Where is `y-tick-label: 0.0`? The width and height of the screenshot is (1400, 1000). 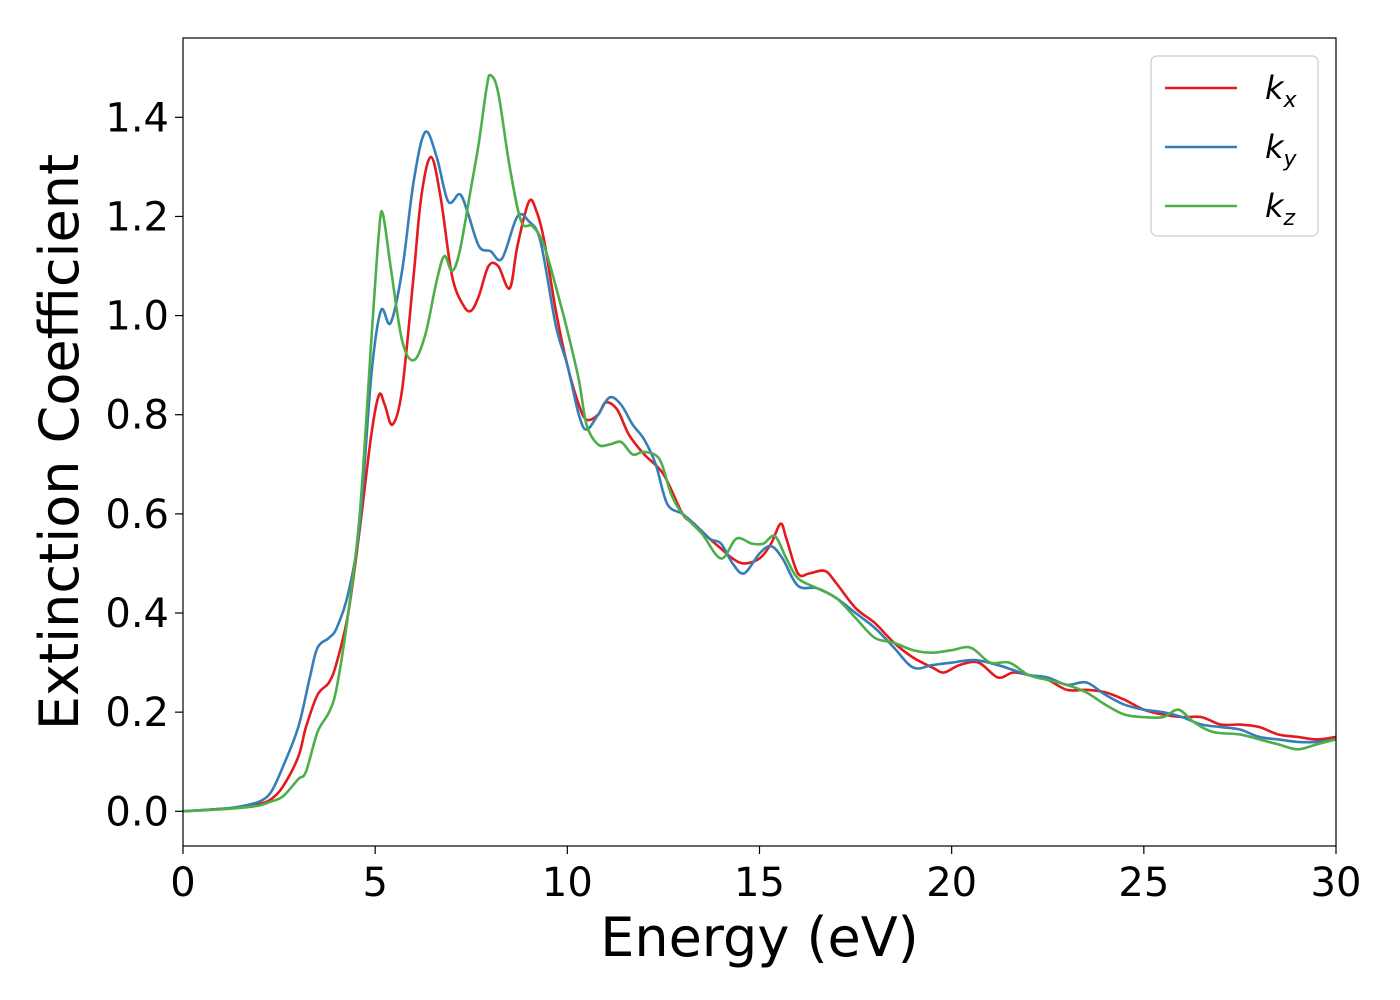
y-tick-label: 0.0 is located at coordinates (137, 812).